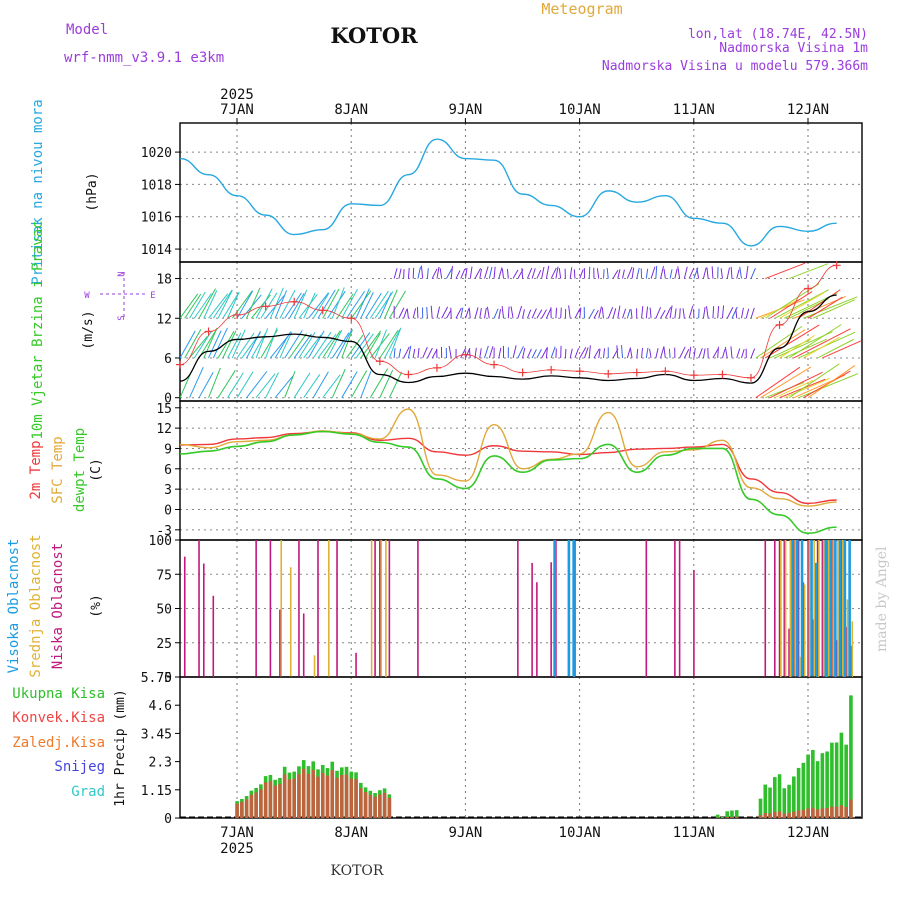 This screenshot has height=905, width=900. I want to click on product-title: Meteogram, so click(581, 9).